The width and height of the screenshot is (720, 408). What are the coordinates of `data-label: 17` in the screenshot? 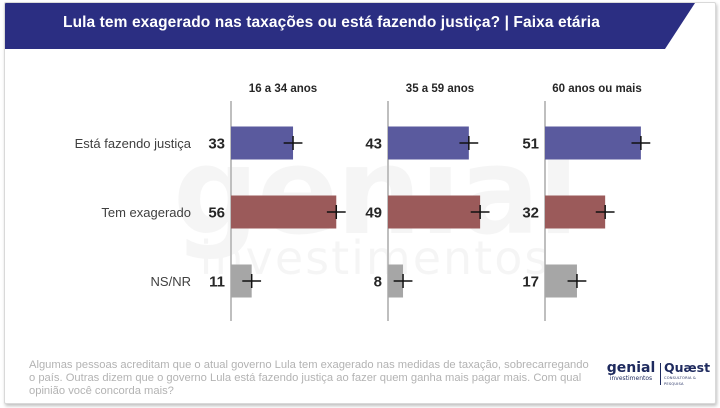 It's located at (530, 282).